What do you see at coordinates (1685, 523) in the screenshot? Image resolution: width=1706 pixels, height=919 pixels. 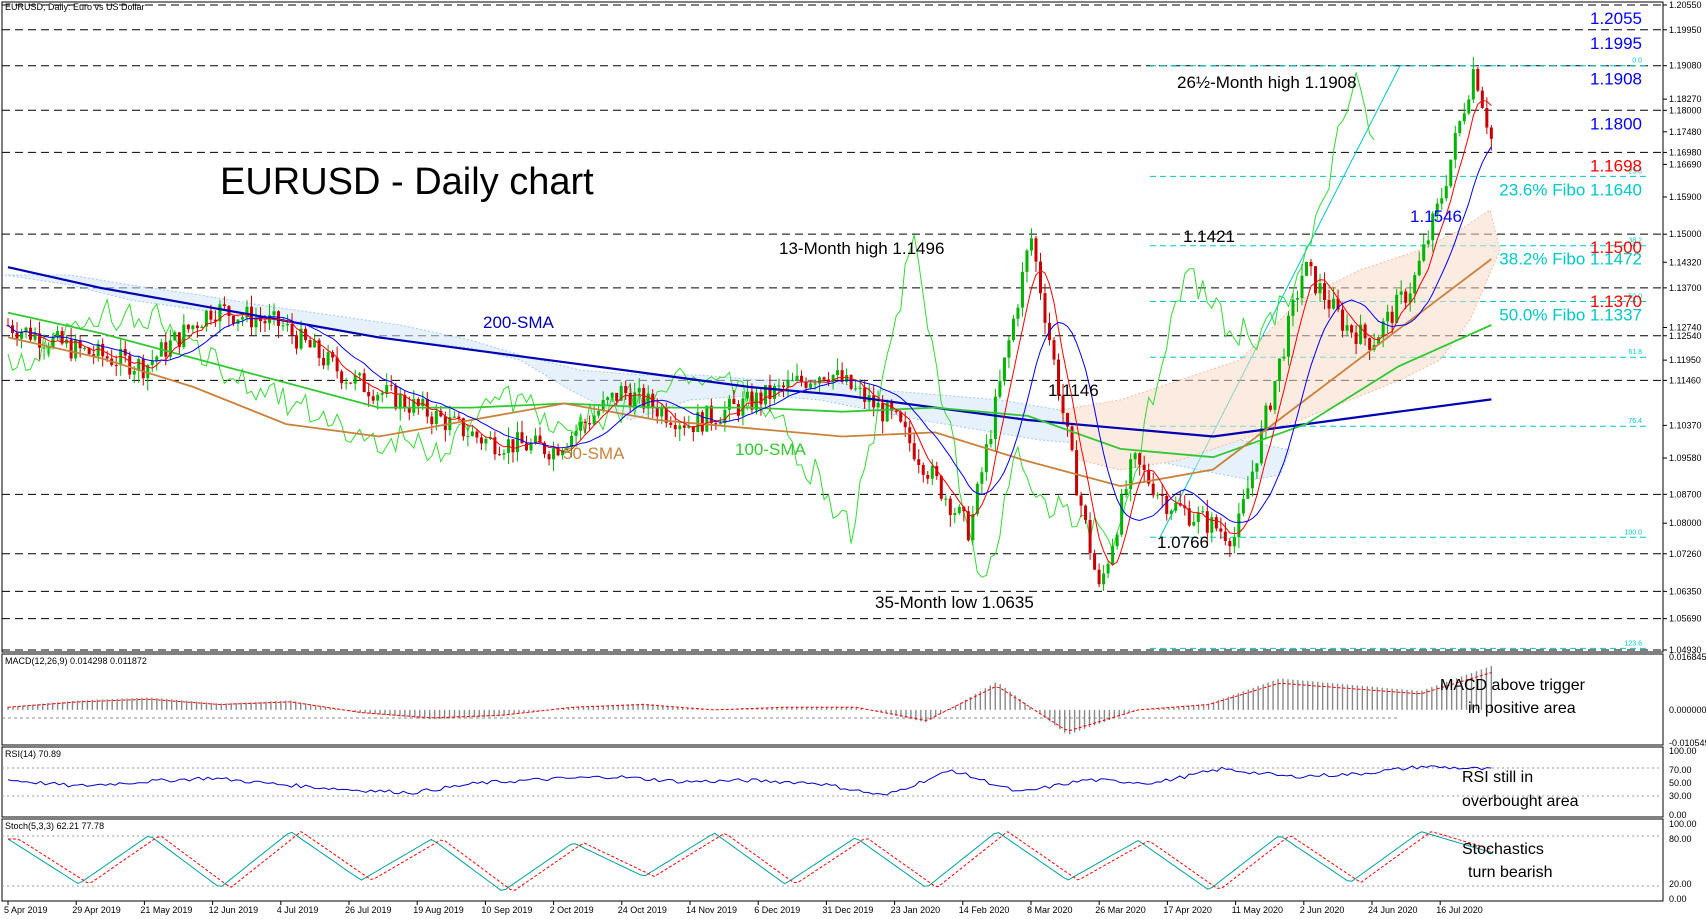 I see `price-tick-label-19: 1.08000` at bounding box center [1685, 523].